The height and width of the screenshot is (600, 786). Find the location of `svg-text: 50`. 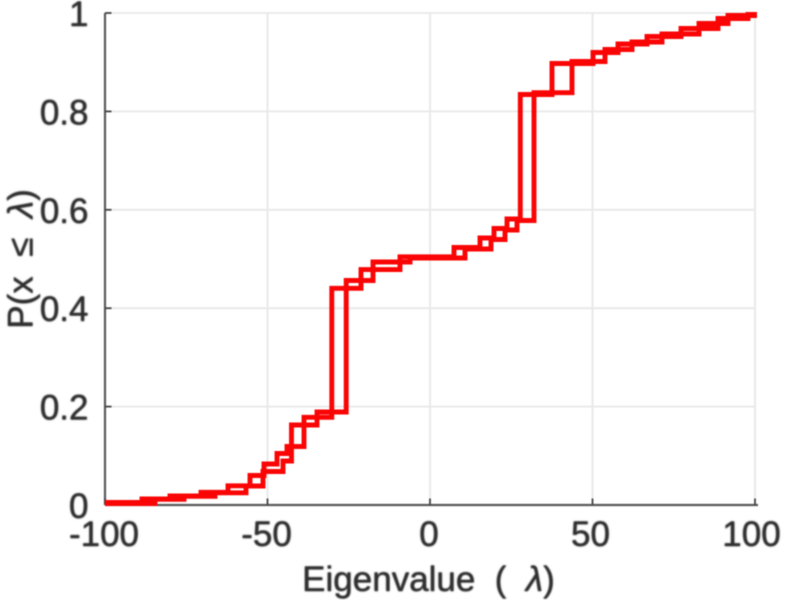

svg-text: 50 is located at coordinates (590, 534).